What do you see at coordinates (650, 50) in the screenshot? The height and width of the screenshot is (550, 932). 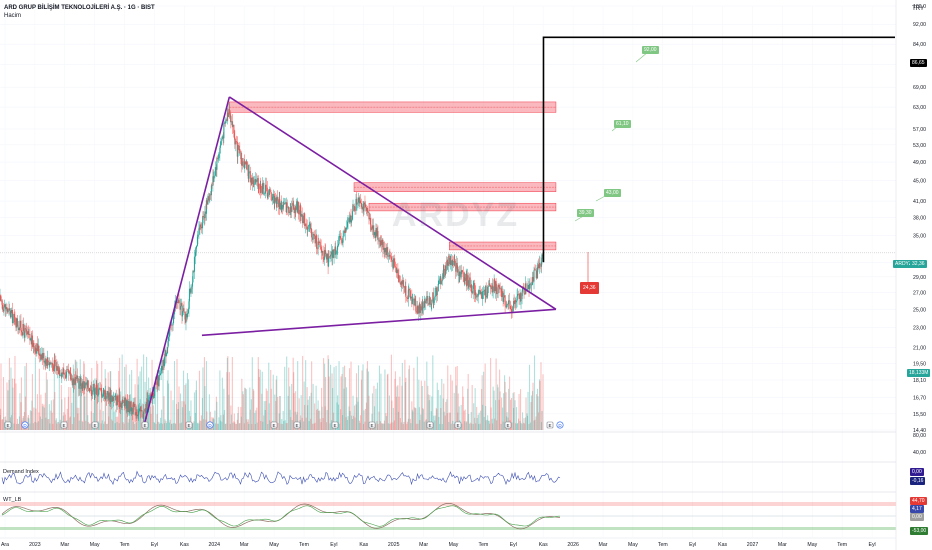 I see `target-label-92: 92,00` at bounding box center [650, 50].